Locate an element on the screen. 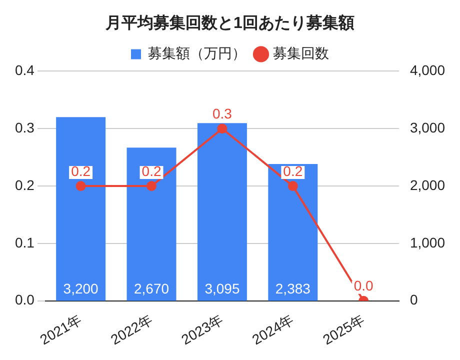  data-label: 3,200 is located at coordinates (81, 288).